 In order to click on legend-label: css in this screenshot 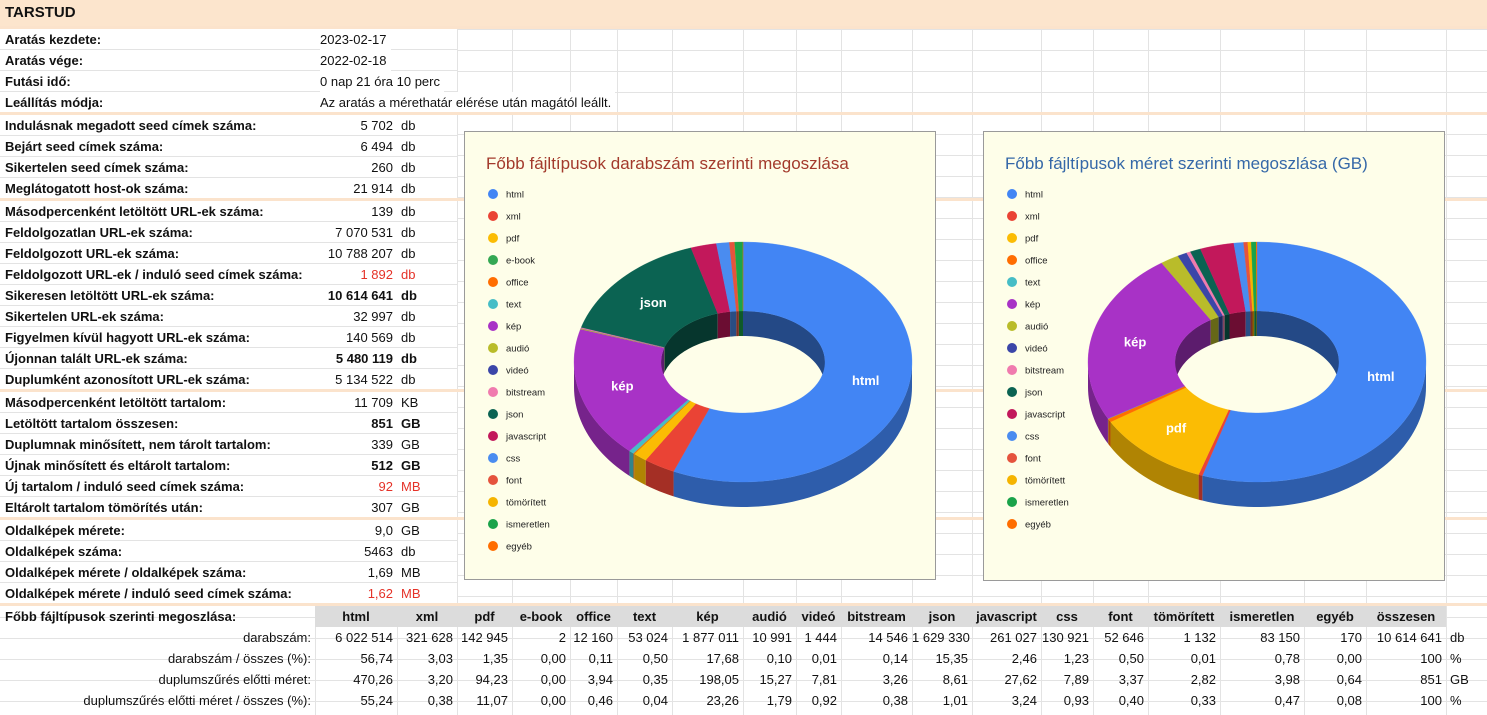, I will do `click(1032, 437)`.